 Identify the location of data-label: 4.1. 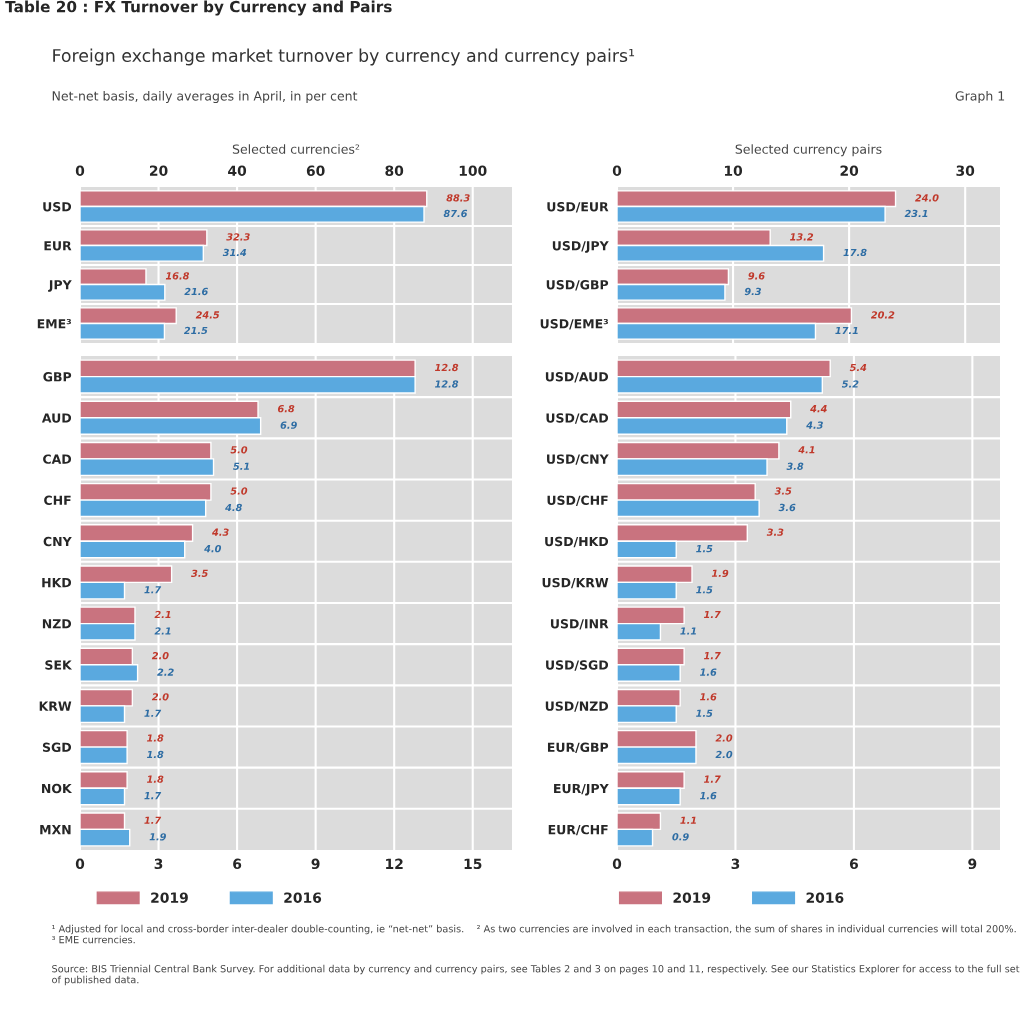
(806, 450).